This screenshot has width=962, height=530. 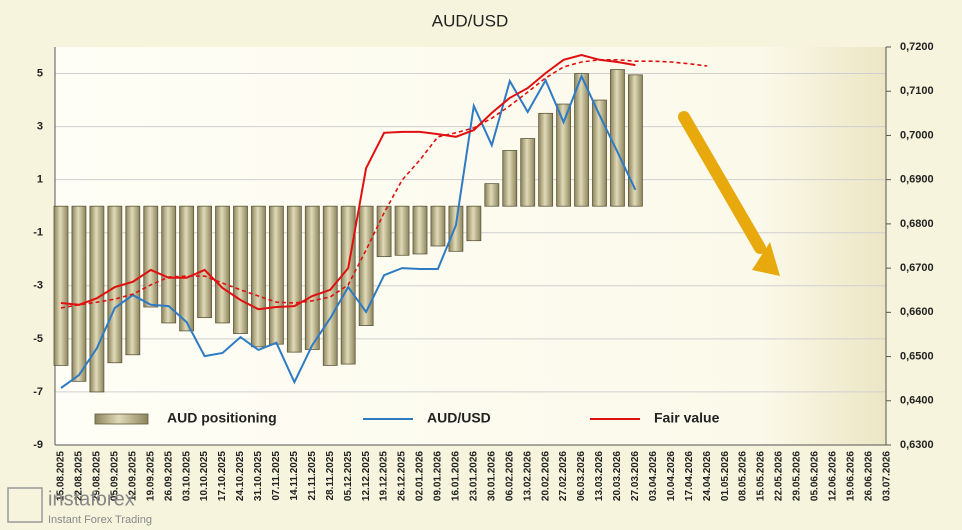 I want to click on x-tick-label: 17.10.2025, so click(x=222, y=476).